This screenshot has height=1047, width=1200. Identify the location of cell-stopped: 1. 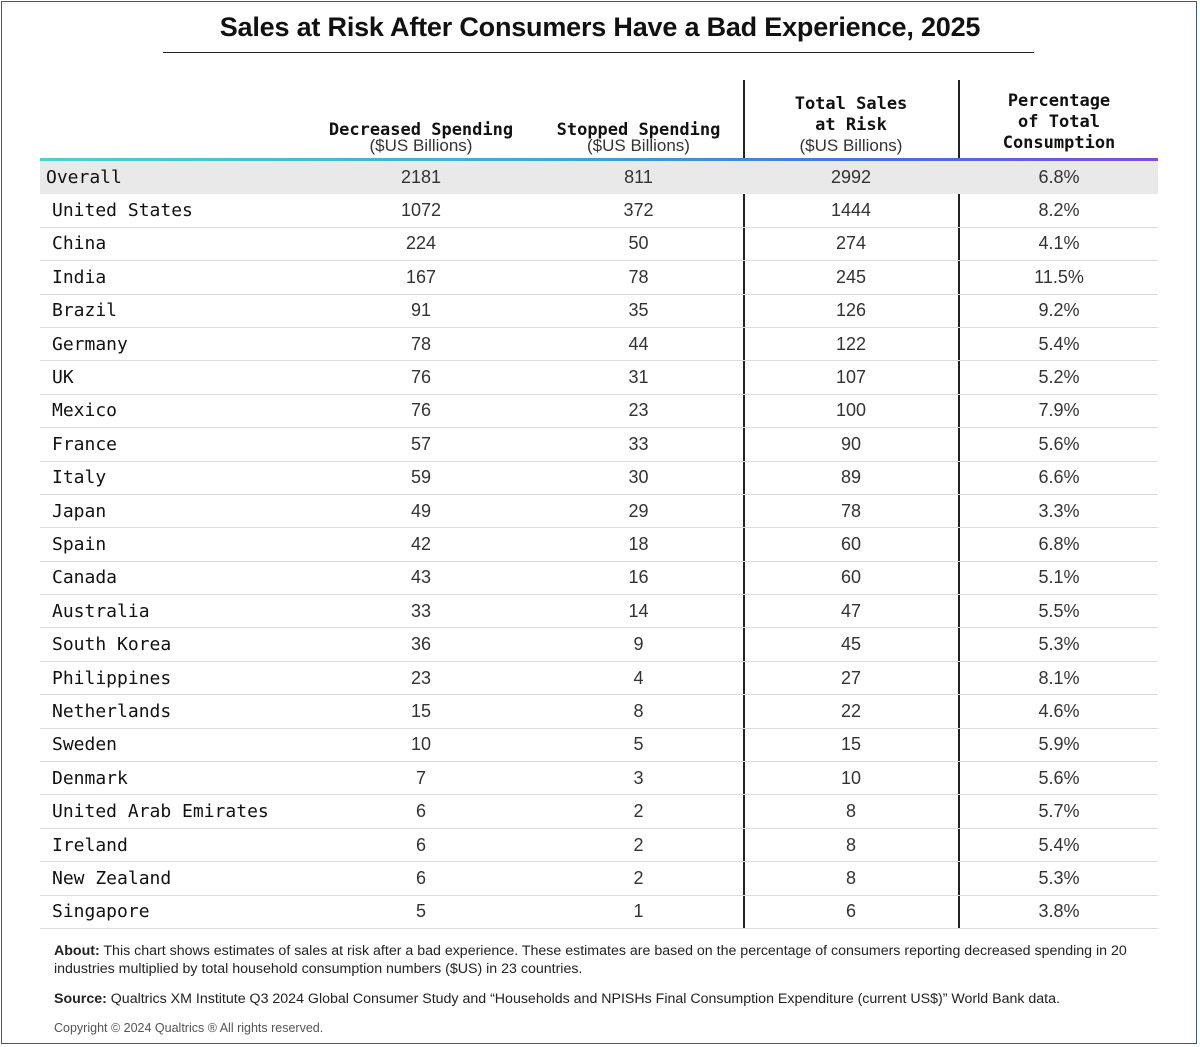
(638, 911).